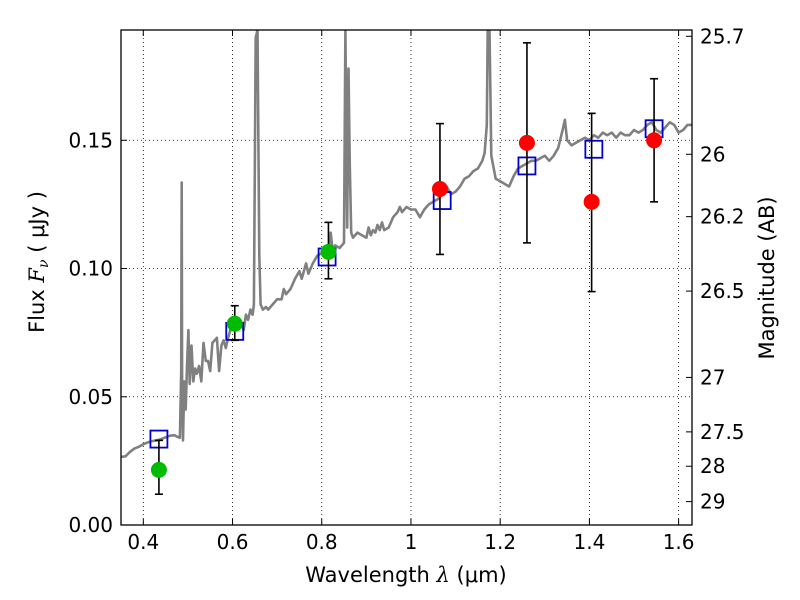 This screenshot has width=800, height=600. What do you see at coordinates (233, 542) in the screenshot?
I see `x-tick-label: 0.6` at bounding box center [233, 542].